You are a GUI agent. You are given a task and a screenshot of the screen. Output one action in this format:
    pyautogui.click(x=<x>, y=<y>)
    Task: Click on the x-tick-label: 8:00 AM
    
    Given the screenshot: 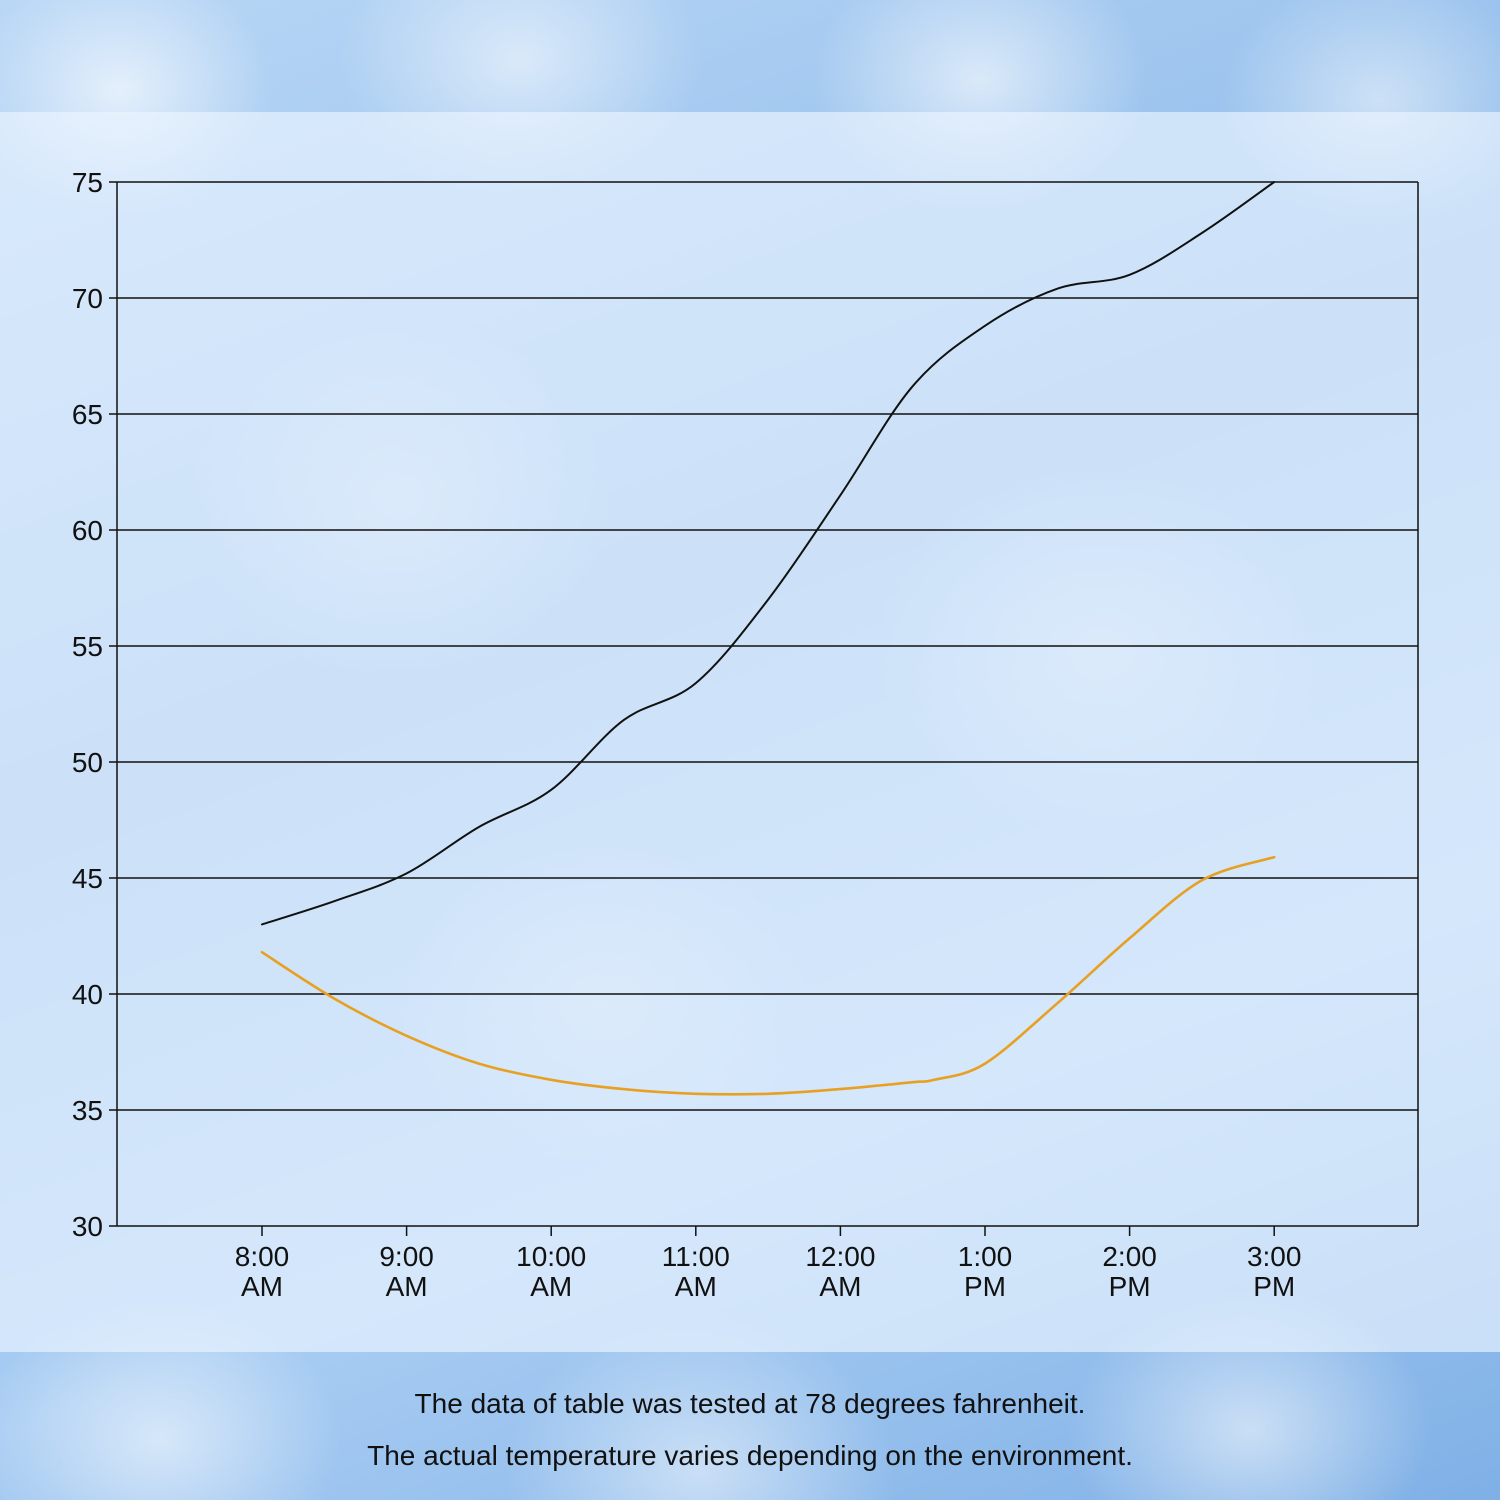 What is the action you would take?
    pyautogui.click(x=262, y=1271)
    